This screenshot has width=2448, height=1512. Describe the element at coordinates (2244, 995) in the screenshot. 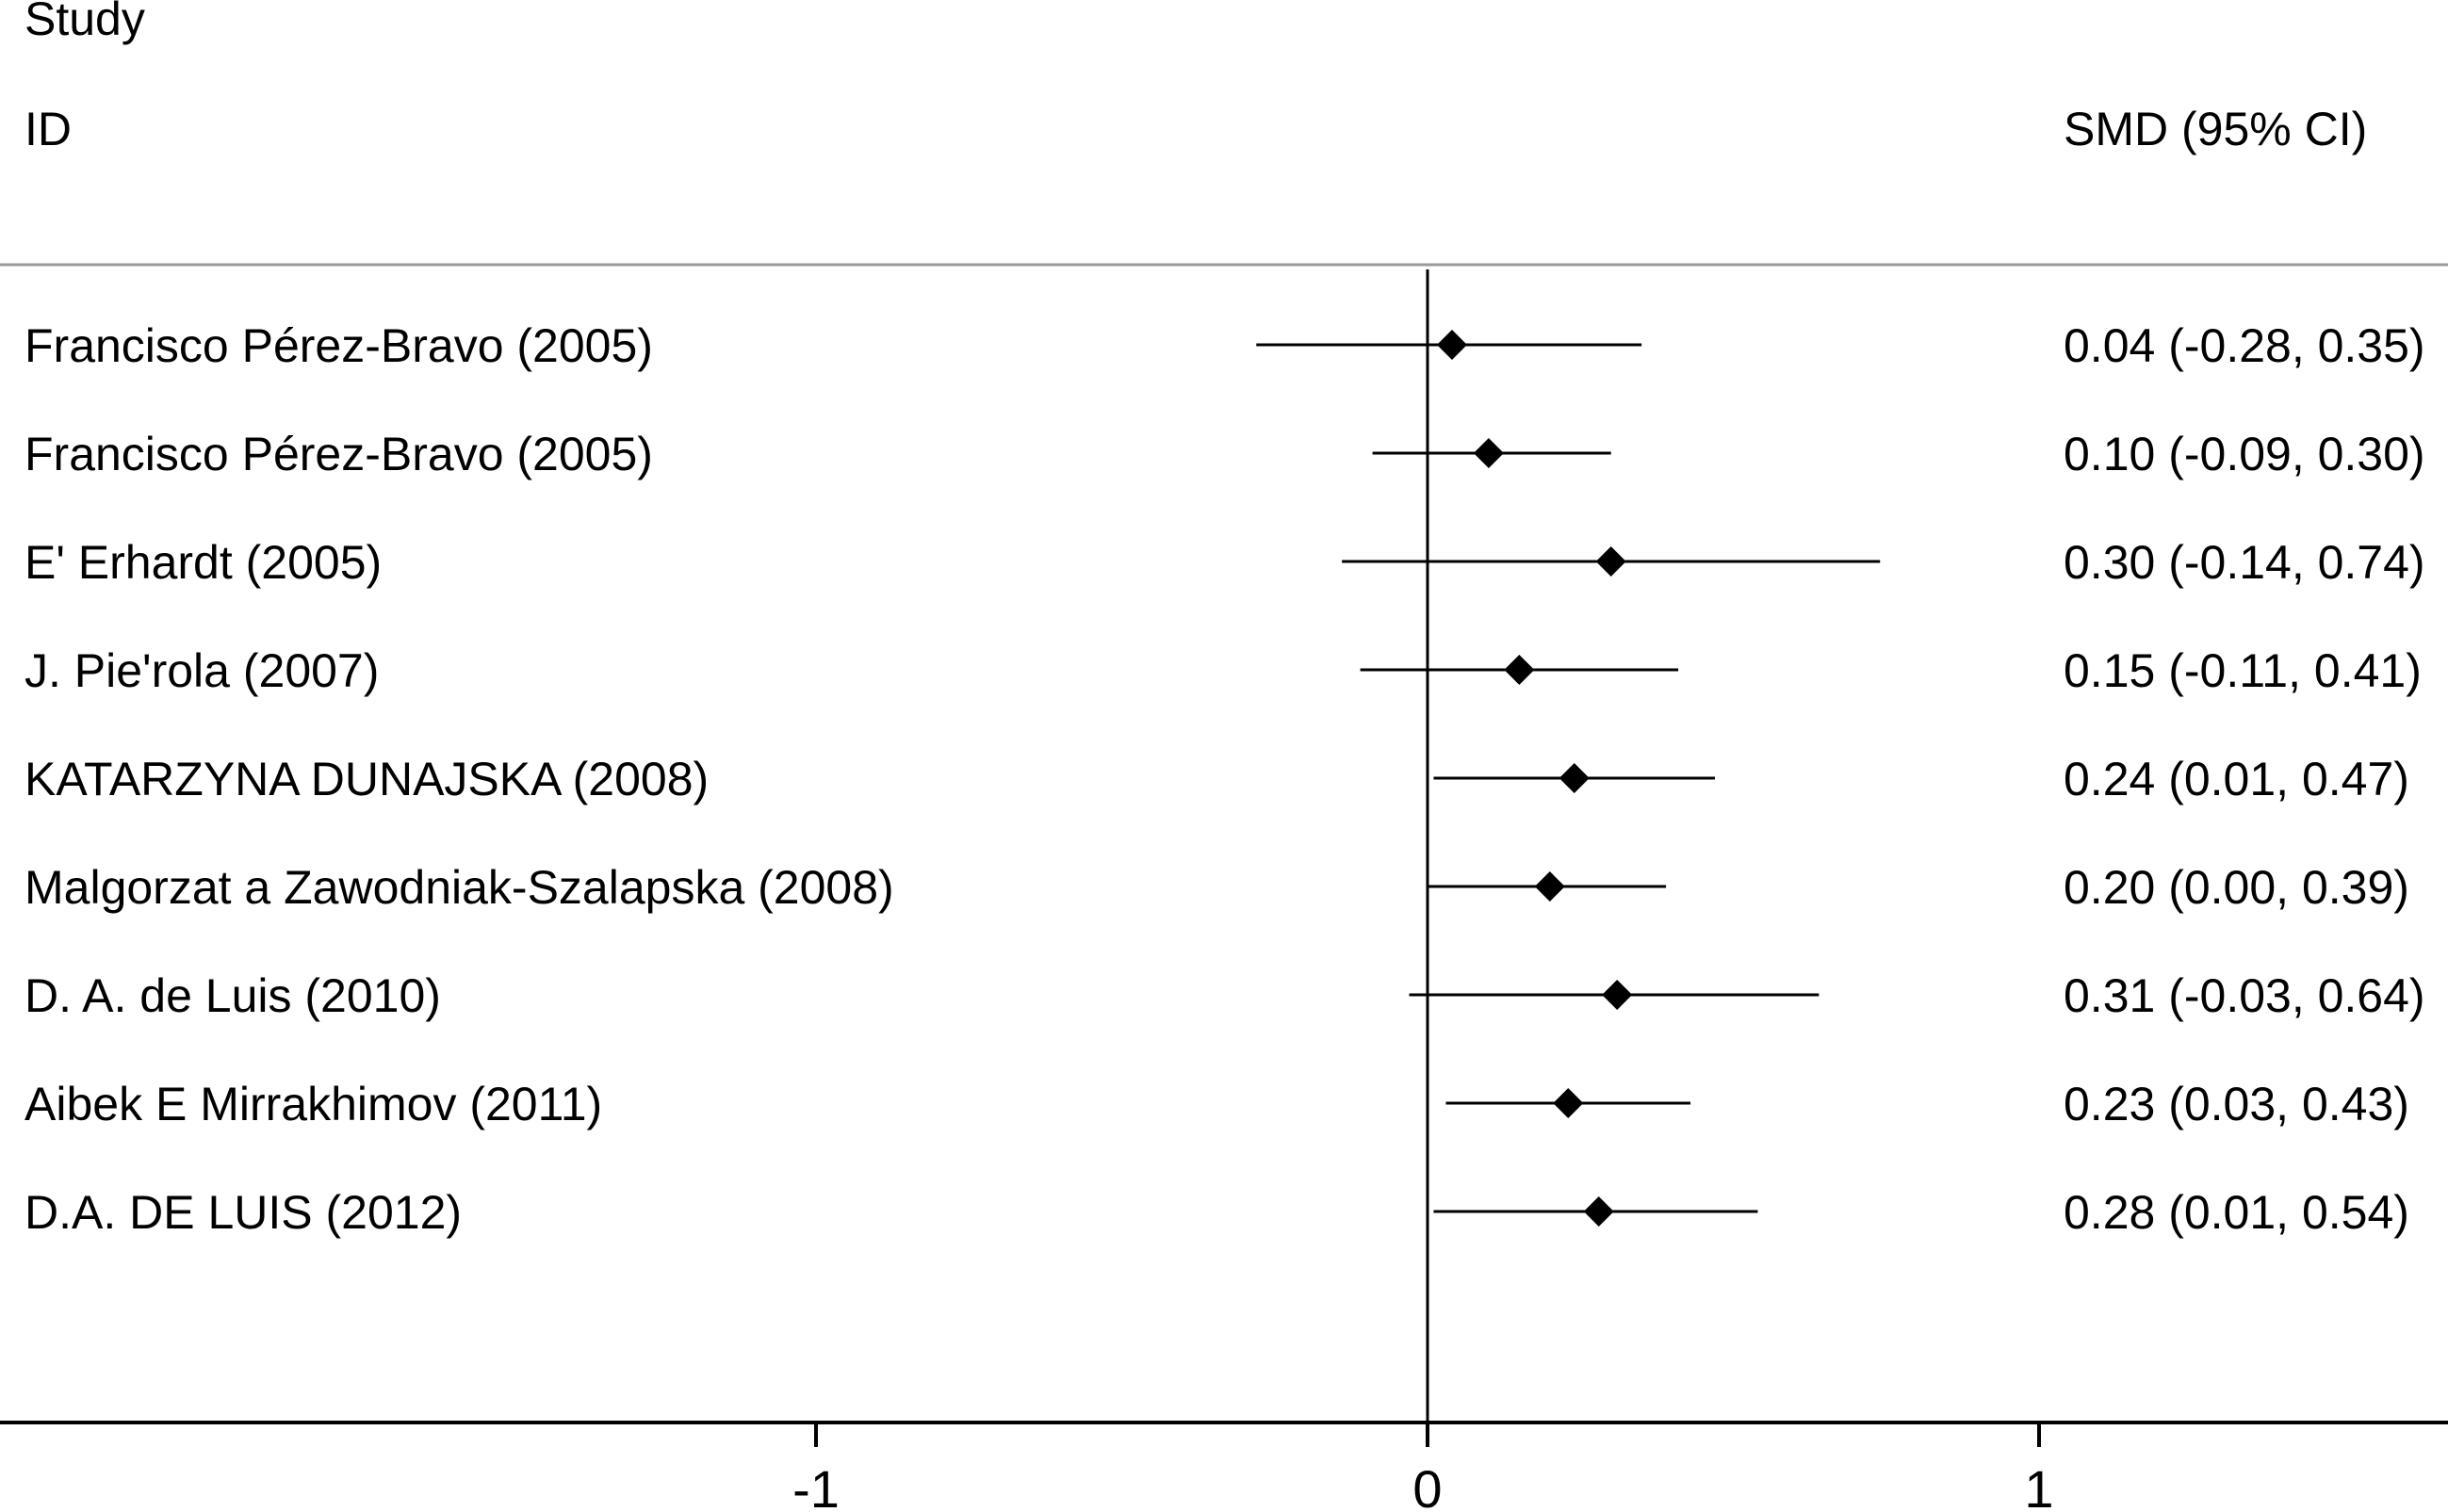

I see `estimate-label: 0.31 (-0.03, 0.64)` at that location.